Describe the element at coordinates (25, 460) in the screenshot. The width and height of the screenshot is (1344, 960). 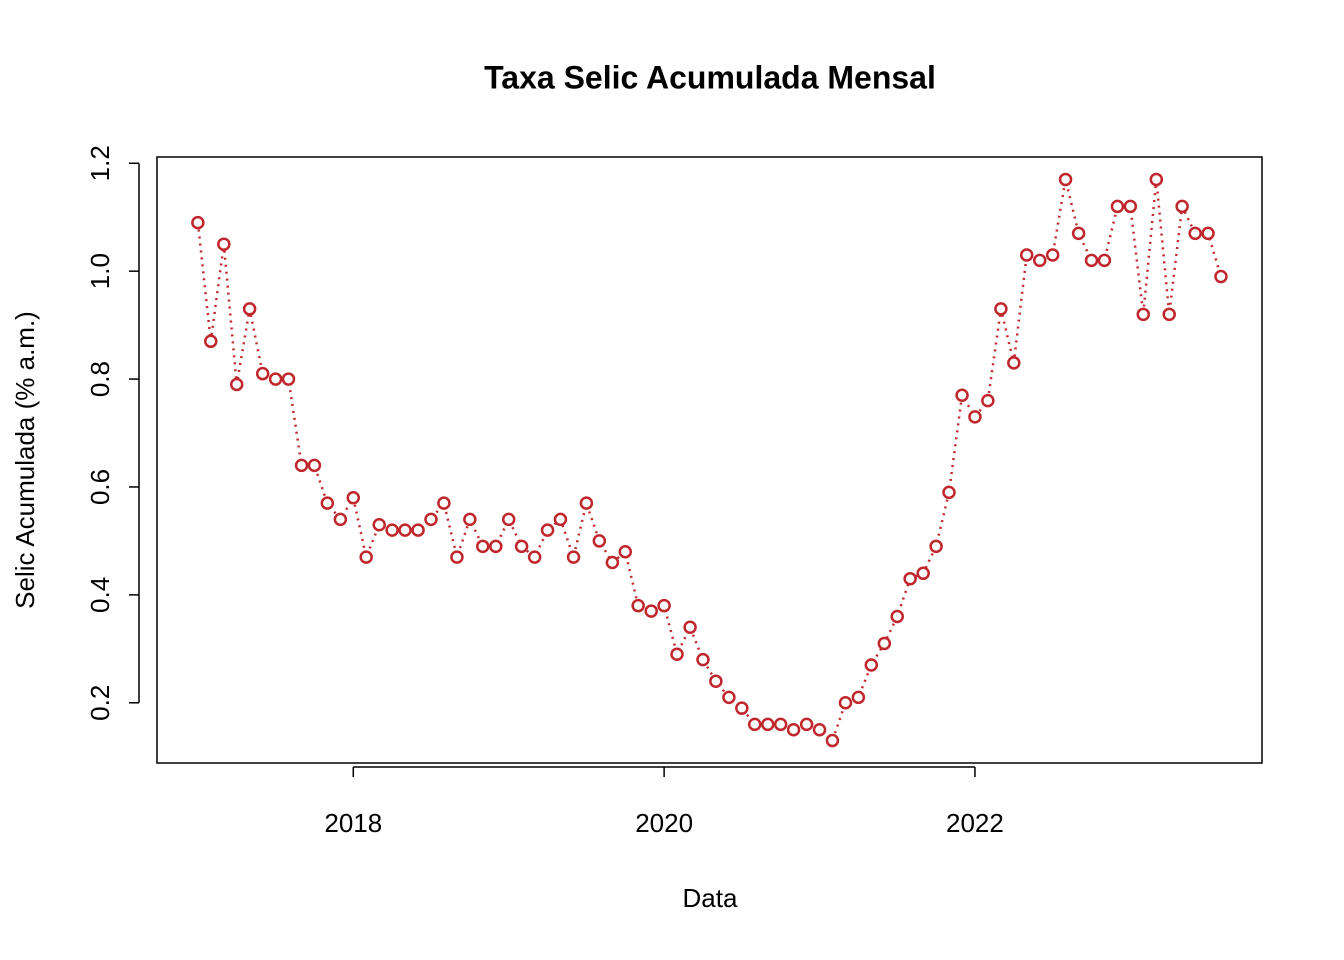
I see `y-axis-label: Selic Acumulada (% a.m.)` at that location.